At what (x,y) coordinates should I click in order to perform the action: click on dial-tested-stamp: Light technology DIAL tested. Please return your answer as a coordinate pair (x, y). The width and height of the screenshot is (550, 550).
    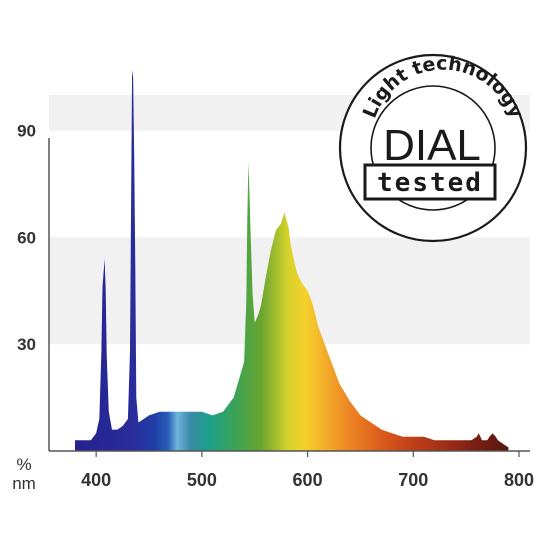
    Looking at the image, I should click on (433, 148).